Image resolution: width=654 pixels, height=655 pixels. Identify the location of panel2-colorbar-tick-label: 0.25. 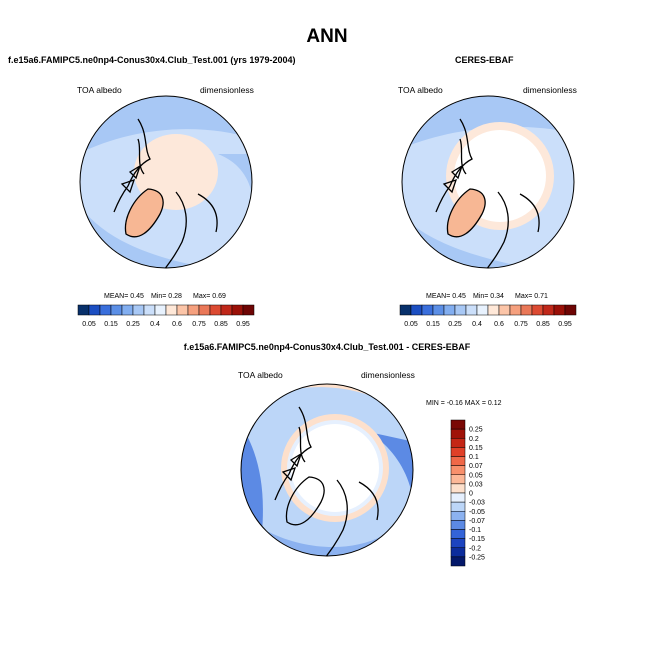
(455, 324).